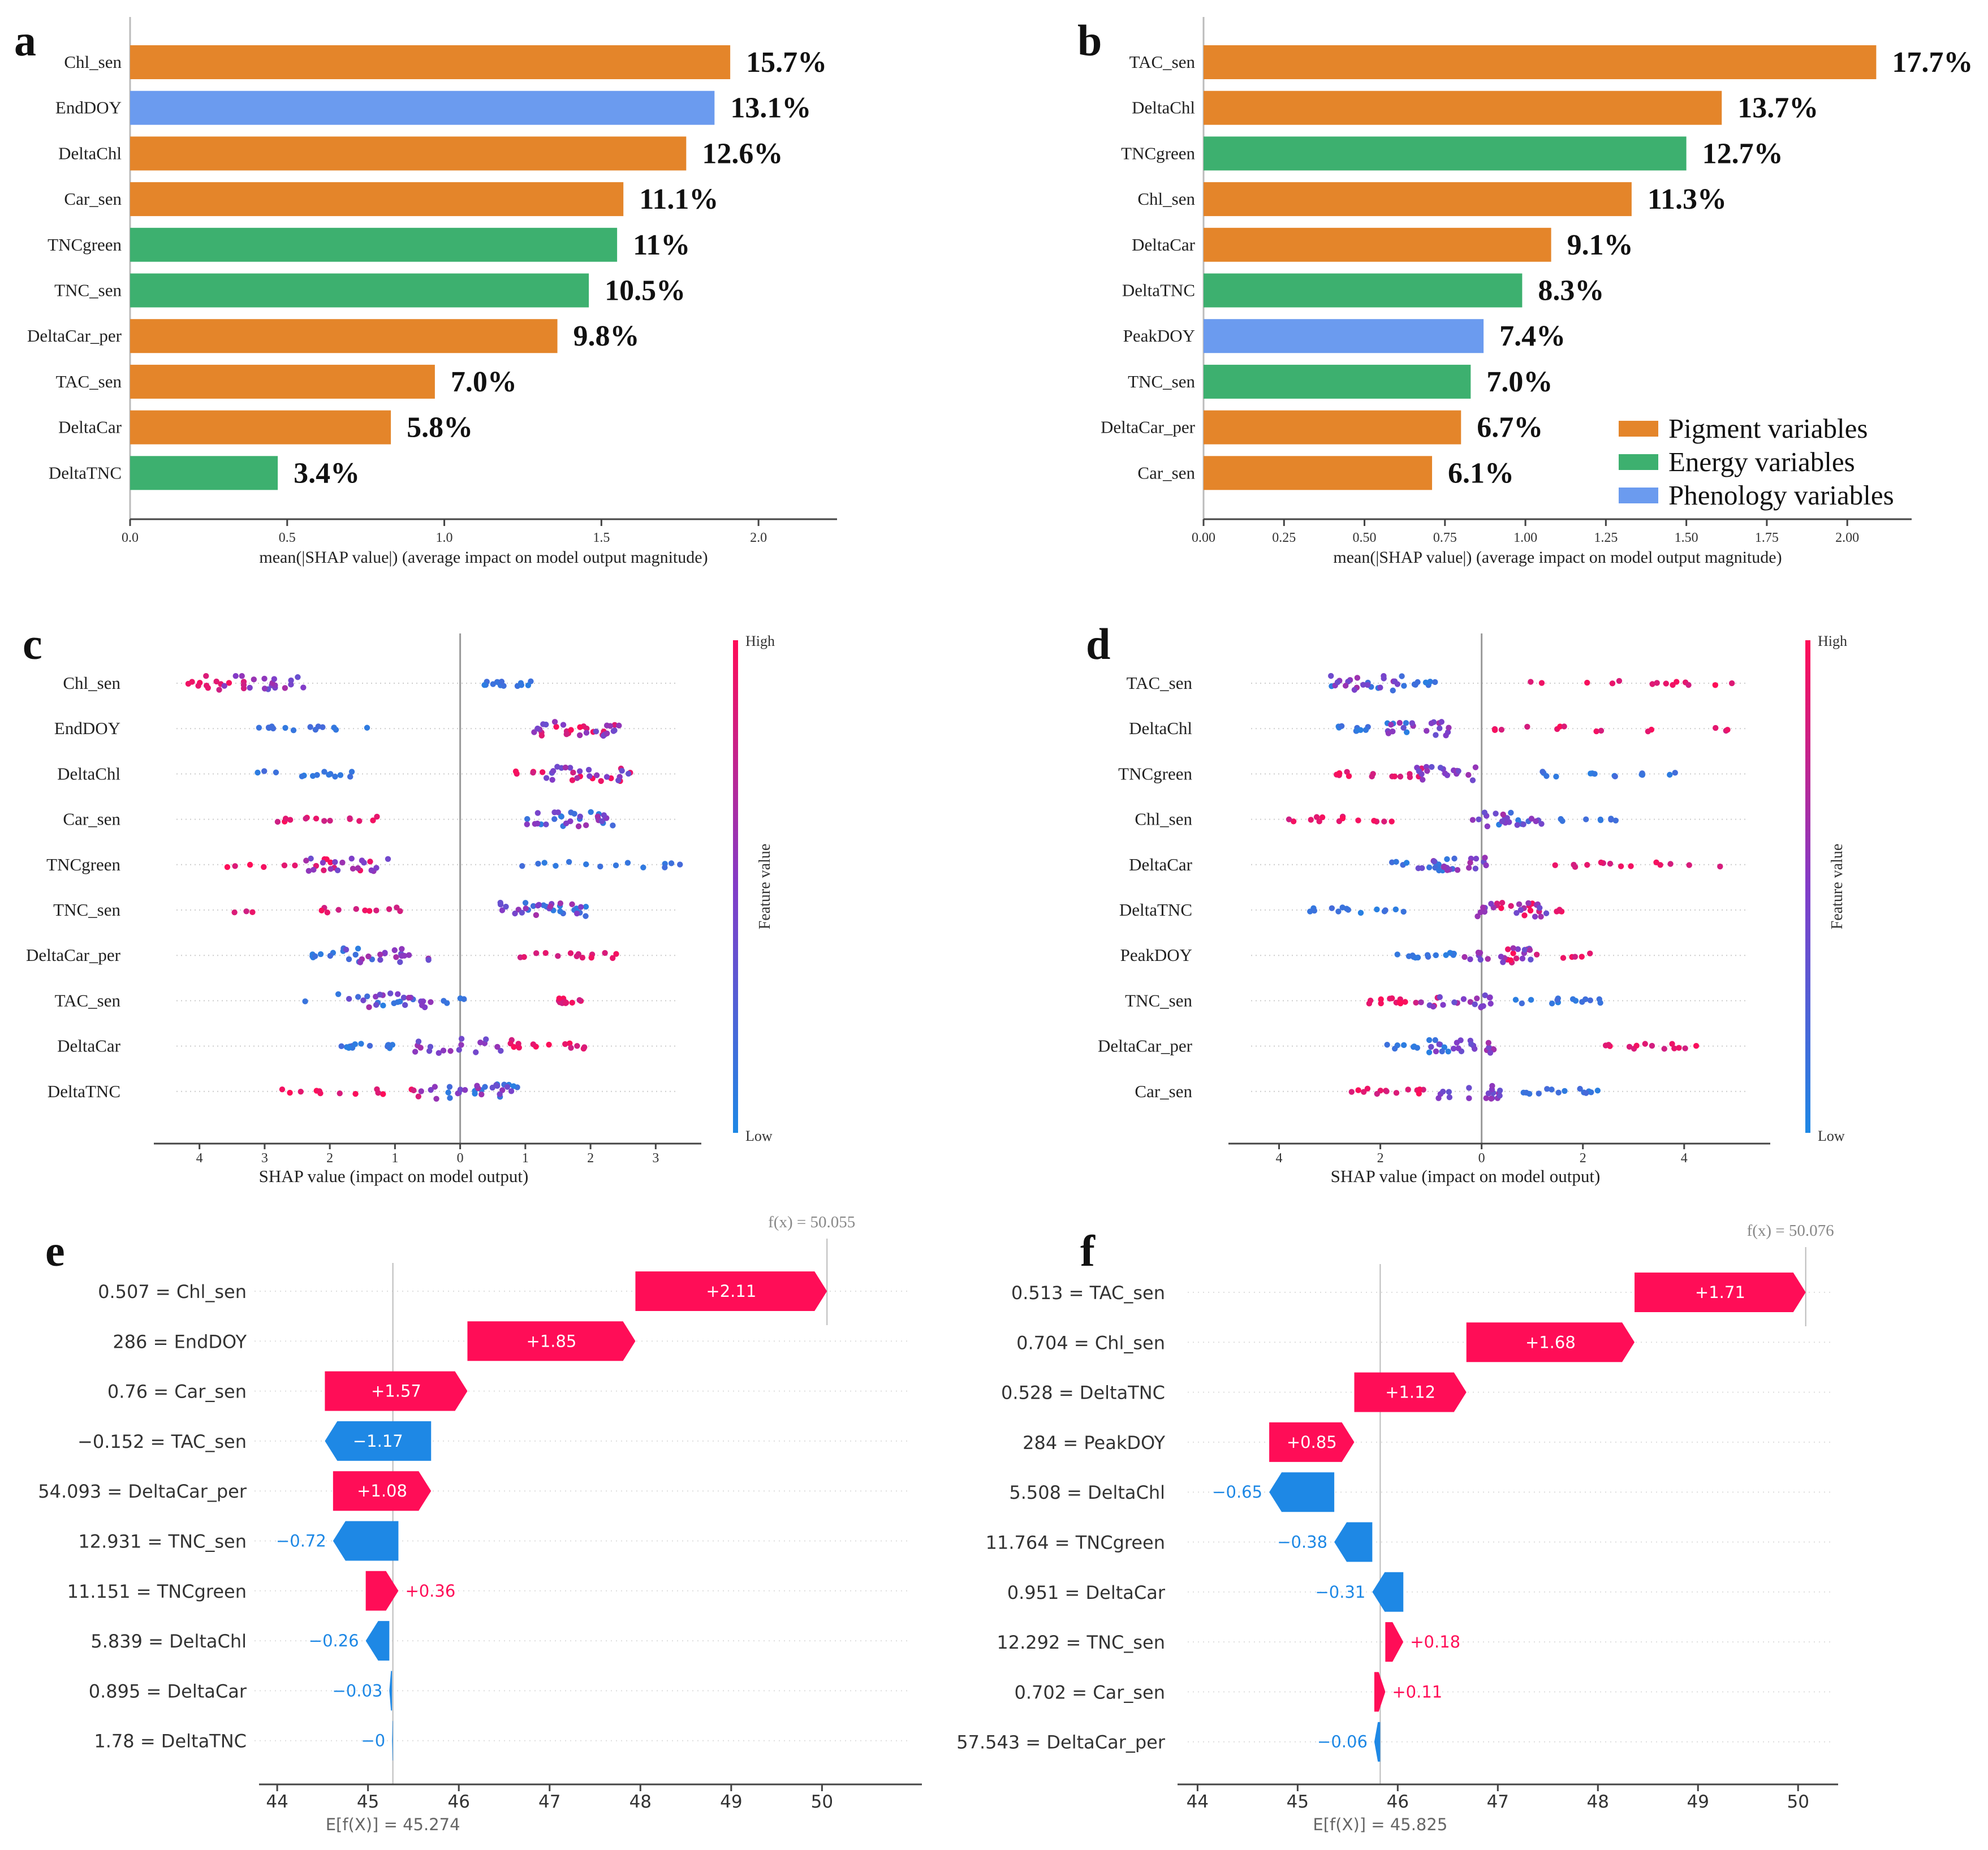 The height and width of the screenshot is (1850, 1988). Describe the element at coordinates (204, 473) in the screenshot. I see `bar-deltatnc` at that location.